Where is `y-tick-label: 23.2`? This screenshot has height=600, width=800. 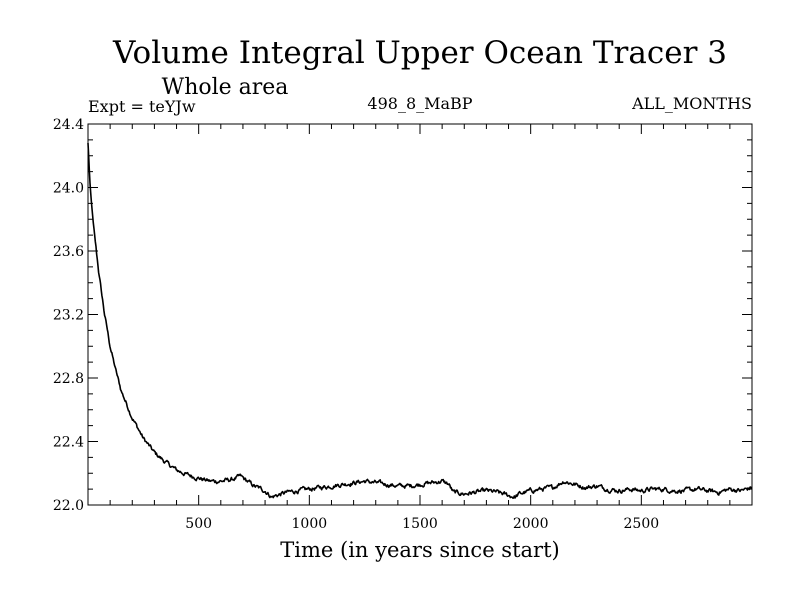 y-tick-label: 23.2 is located at coordinates (68, 316).